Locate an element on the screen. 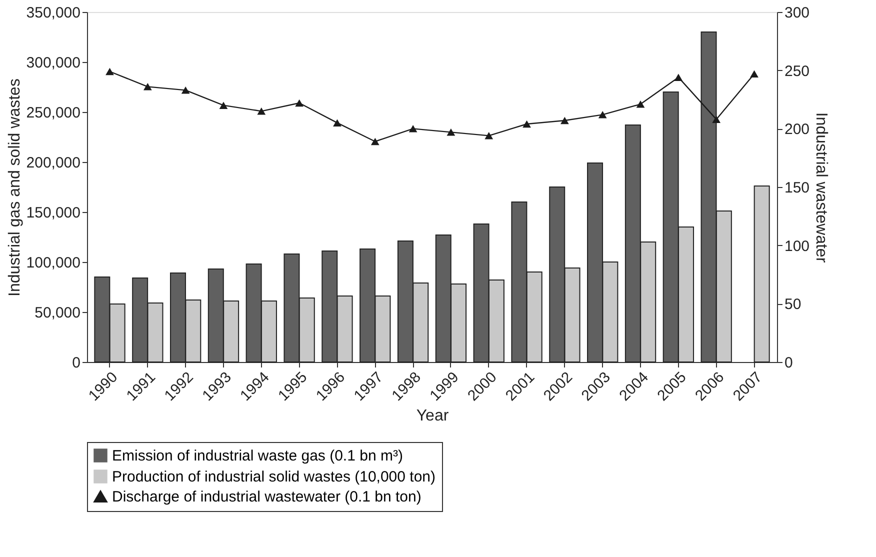 This screenshot has width=876, height=557. y-tick-label: 250,000 is located at coordinates (53, 113).